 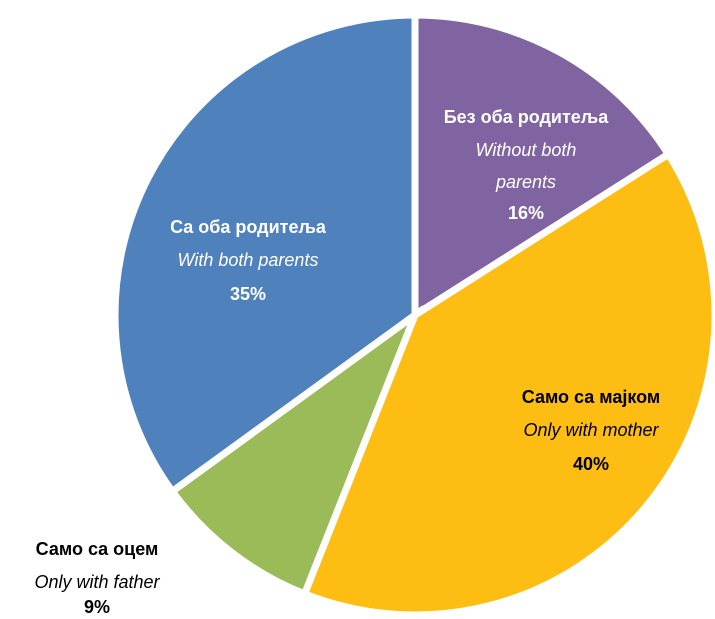 I want to click on slice-sublabel: Only with mother, so click(x=591, y=430).